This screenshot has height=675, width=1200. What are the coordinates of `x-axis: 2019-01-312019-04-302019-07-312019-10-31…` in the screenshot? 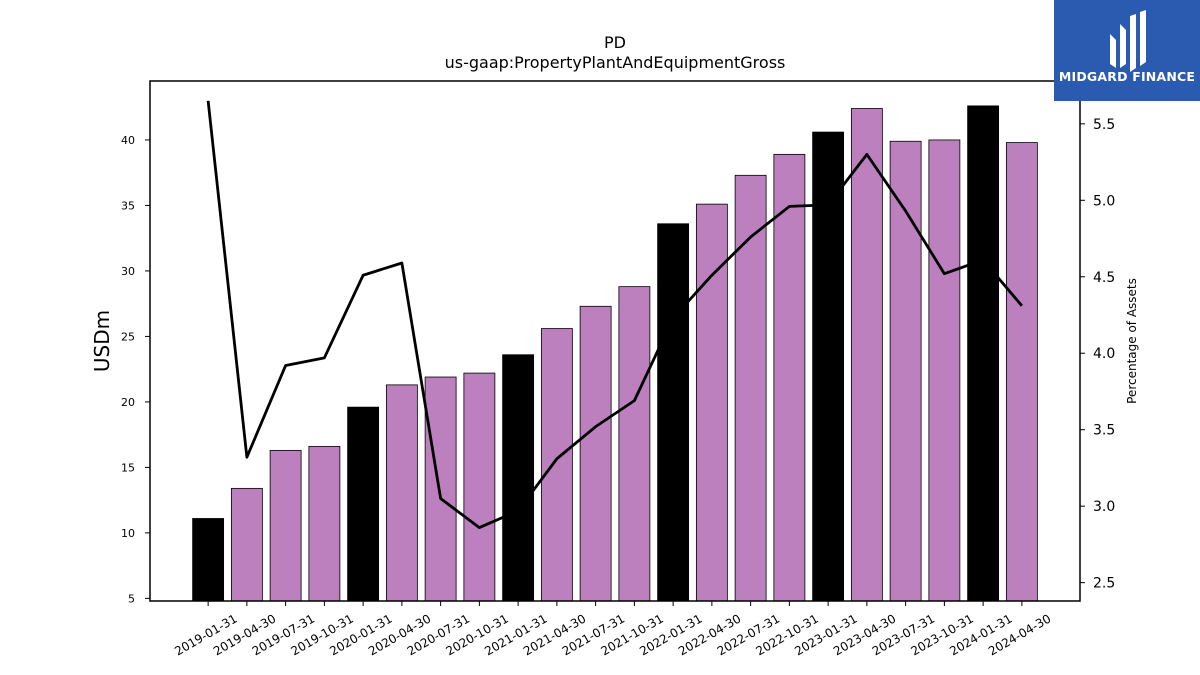 It's located at (612, 629).